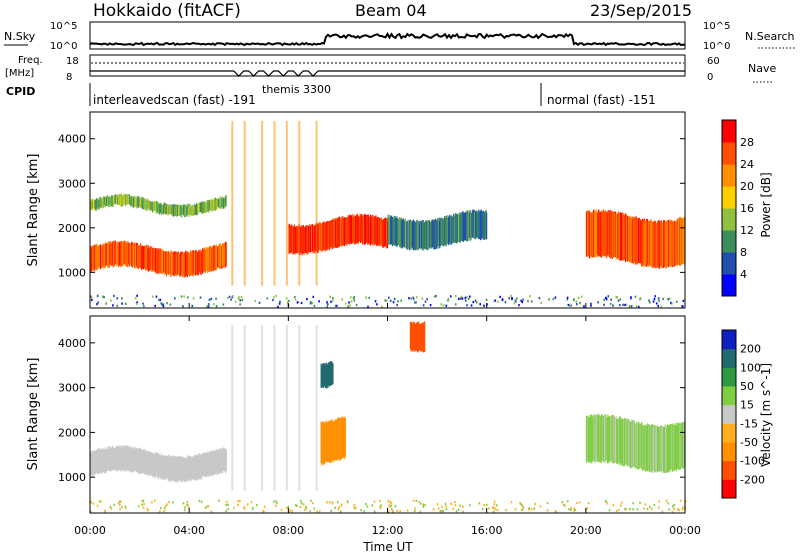 The width and height of the screenshot is (800, 554). What do you see at coordinates (72, 388) in the screenshot?
I see `y-tick-label: 3000` at bounding box center [72, 388].